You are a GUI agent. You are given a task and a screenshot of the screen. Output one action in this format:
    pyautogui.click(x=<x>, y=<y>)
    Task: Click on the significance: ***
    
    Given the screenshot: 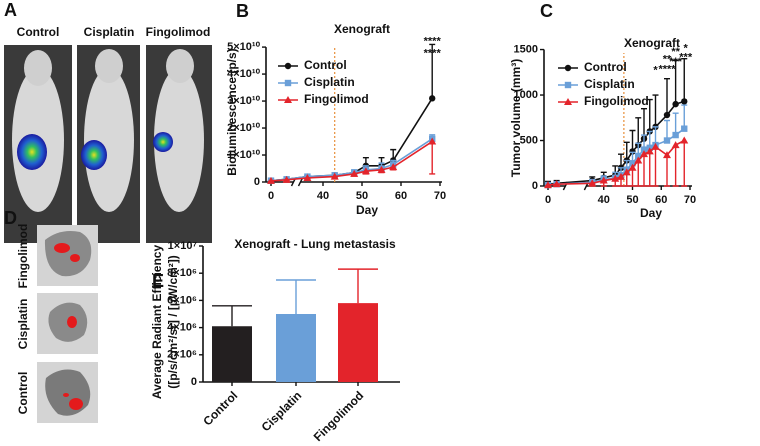 What is the action you would take?
    pyautogui.click(x=676, y=62)
    